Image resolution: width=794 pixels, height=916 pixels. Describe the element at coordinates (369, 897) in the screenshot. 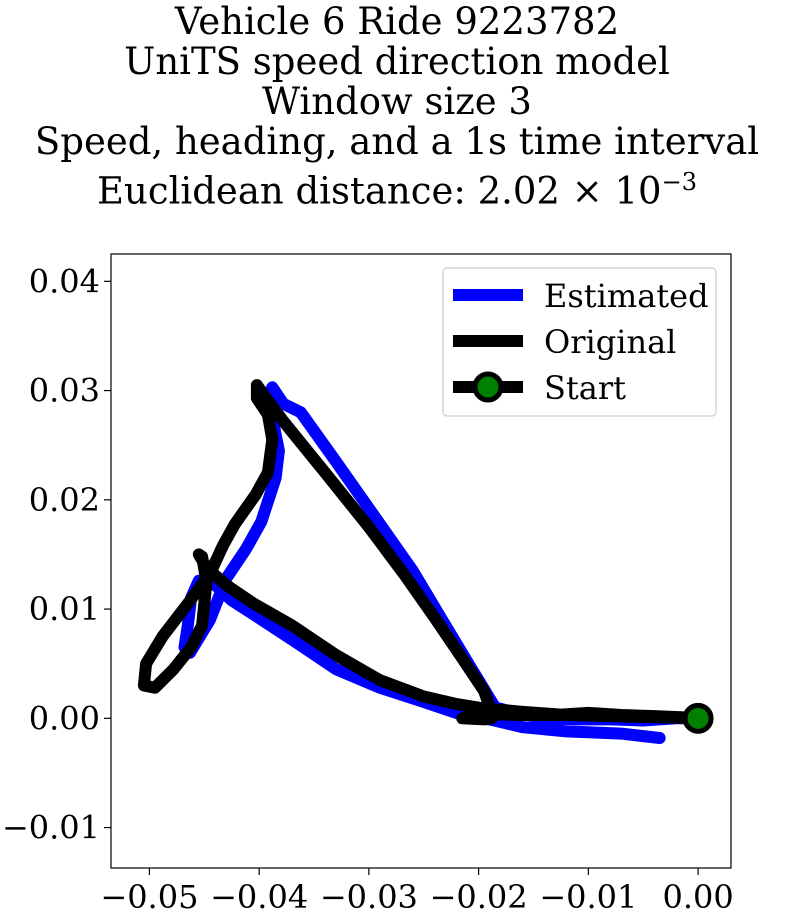

I see `x-tick-label: −0.03` at that location.